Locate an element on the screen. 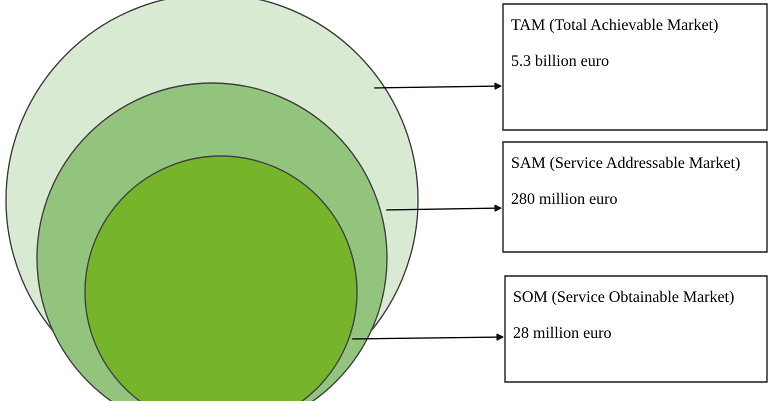 The width and height of the screenshot is (773, 401). data-label: 5.3 billion euro is located at coordinates (560, 60).